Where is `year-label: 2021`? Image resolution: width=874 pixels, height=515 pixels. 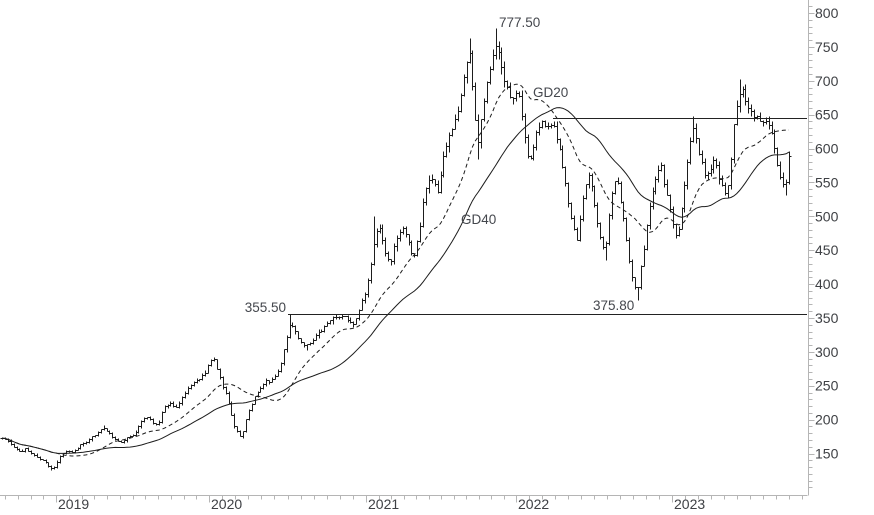
year-label: 2021 is located at coordinates (383, 504).